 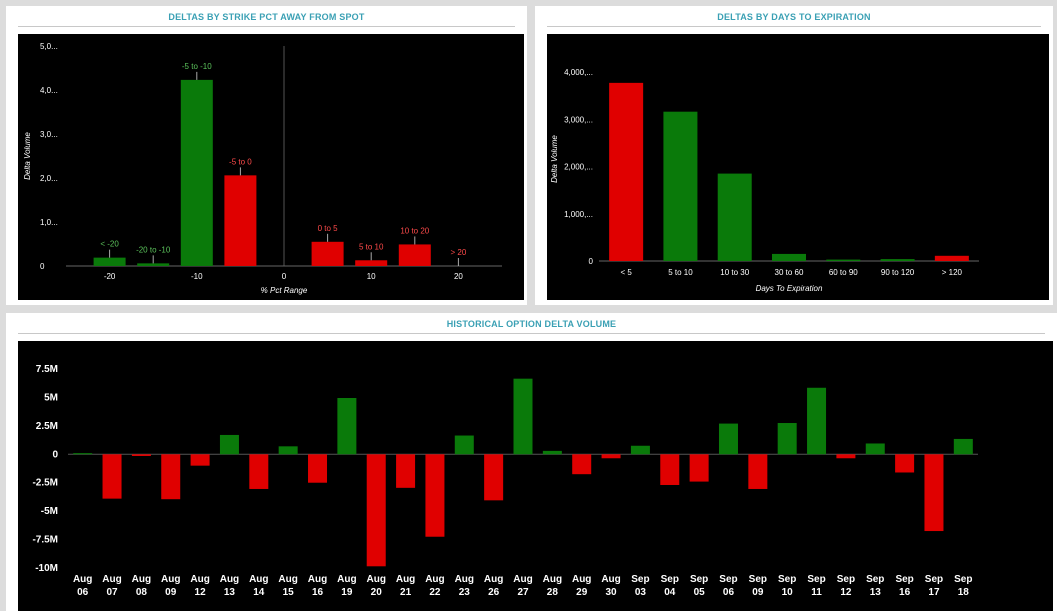 What do you see at coordinates (377, 592) in the screenshot?
I see `x-tick-day: 20` at bounding box center [377, 592].